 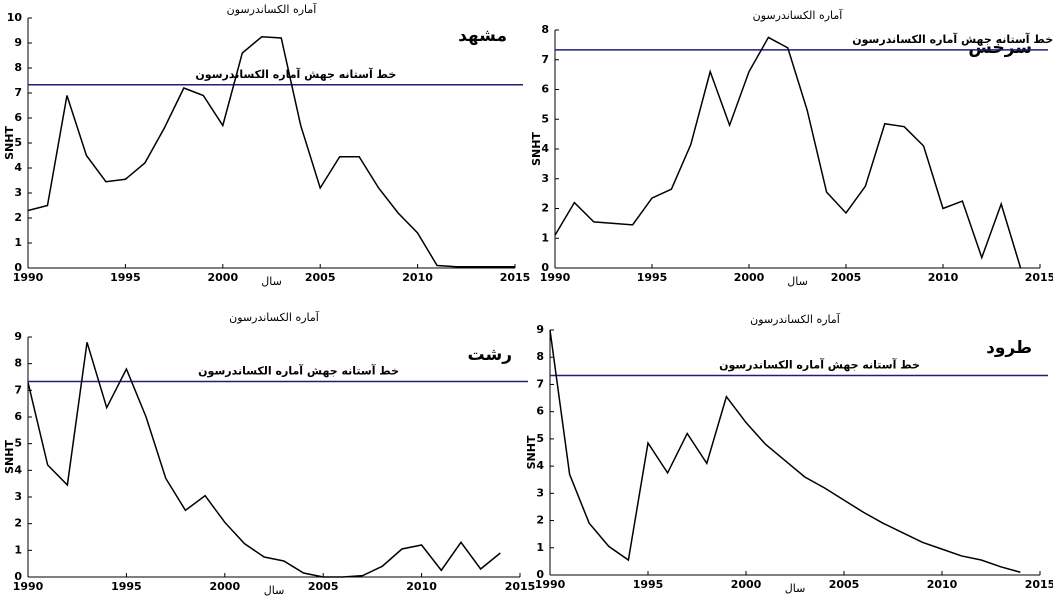 What do you see at coordinates (1009, 348) in the screenshot?
I see `station-label: طرود` at bounding box center [1009, 348].